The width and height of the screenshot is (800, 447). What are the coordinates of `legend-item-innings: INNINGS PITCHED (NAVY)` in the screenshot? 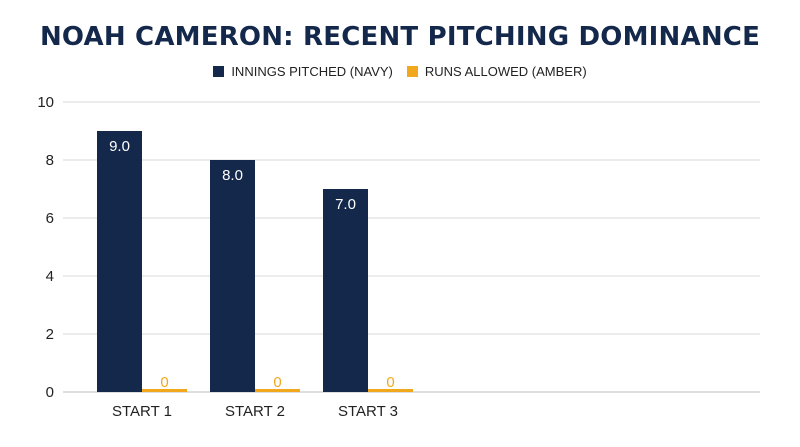 It's located at (303, 71).